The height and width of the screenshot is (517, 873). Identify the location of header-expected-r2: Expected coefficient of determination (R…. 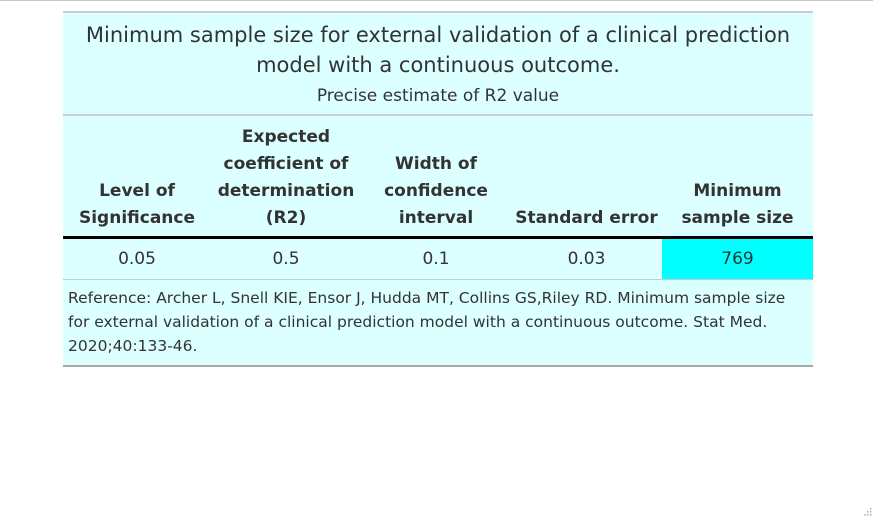
(286, 177).